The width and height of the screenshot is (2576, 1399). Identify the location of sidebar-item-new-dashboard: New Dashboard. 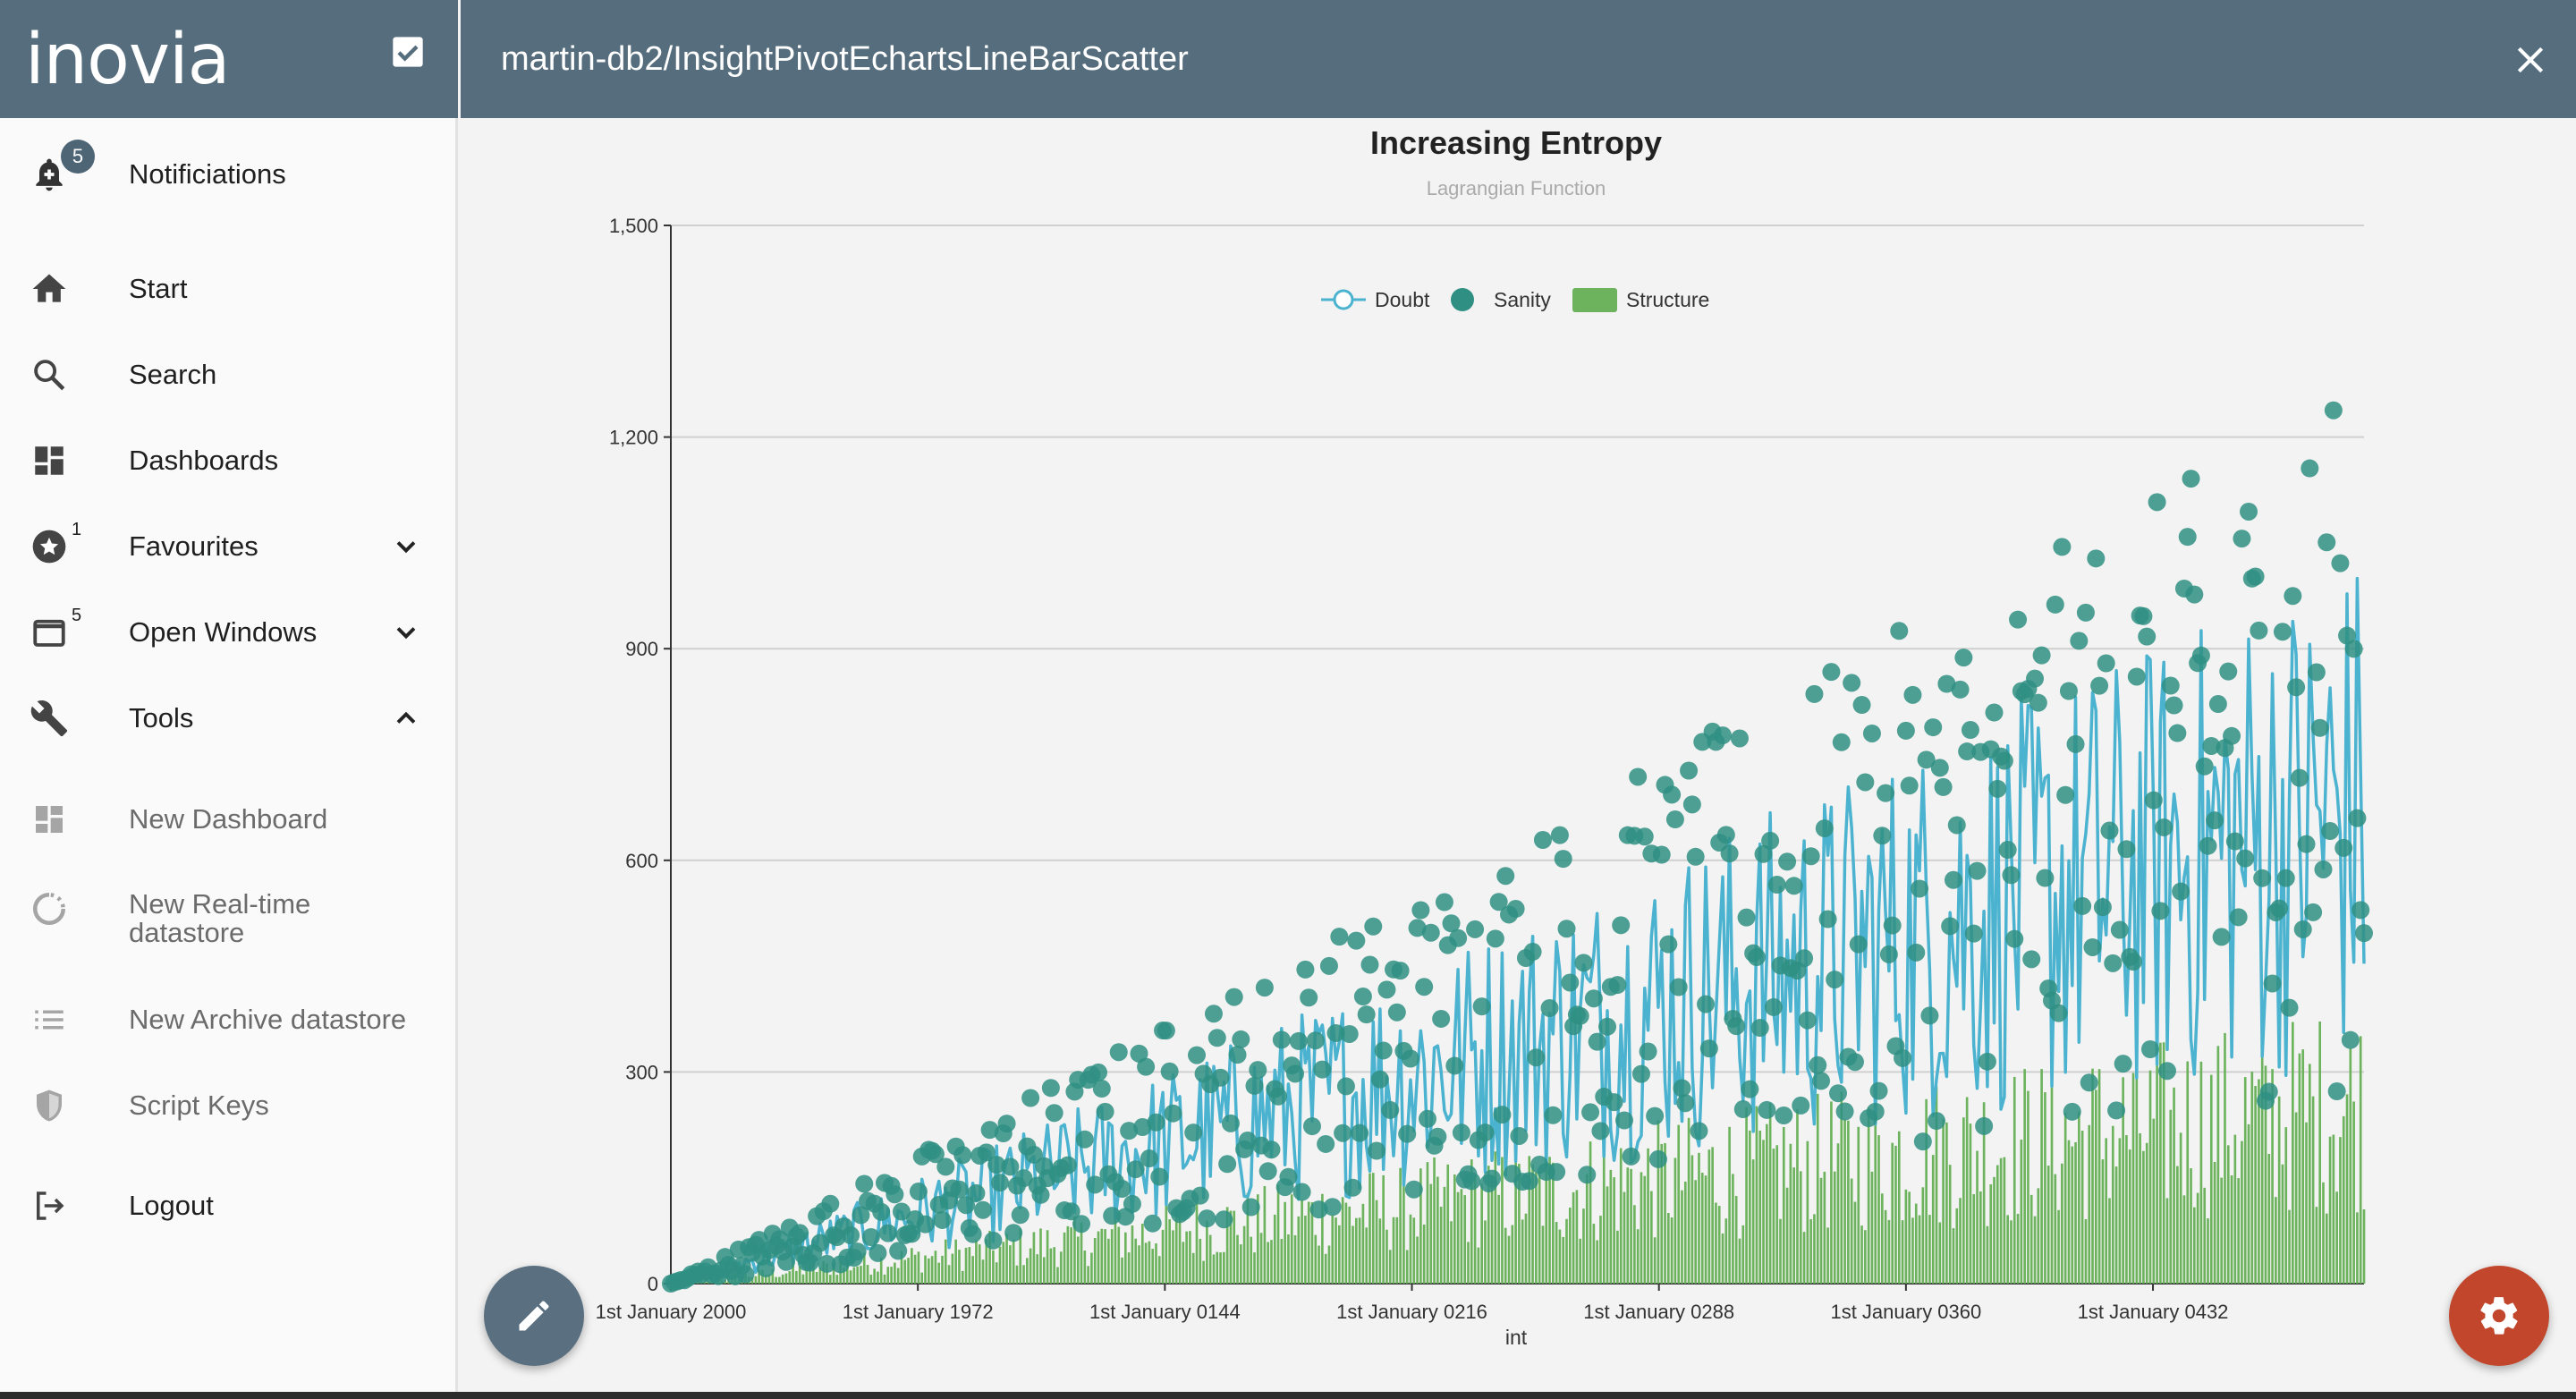
(229, 819).